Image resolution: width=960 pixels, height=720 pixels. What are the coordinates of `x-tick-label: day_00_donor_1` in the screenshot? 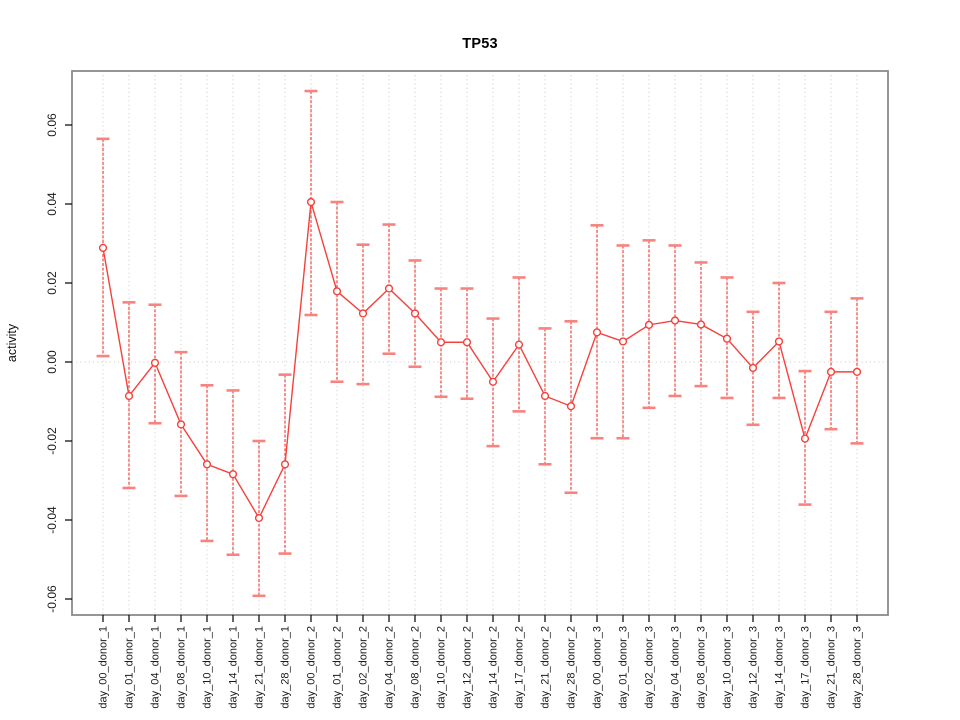 It's located at (104, 667).